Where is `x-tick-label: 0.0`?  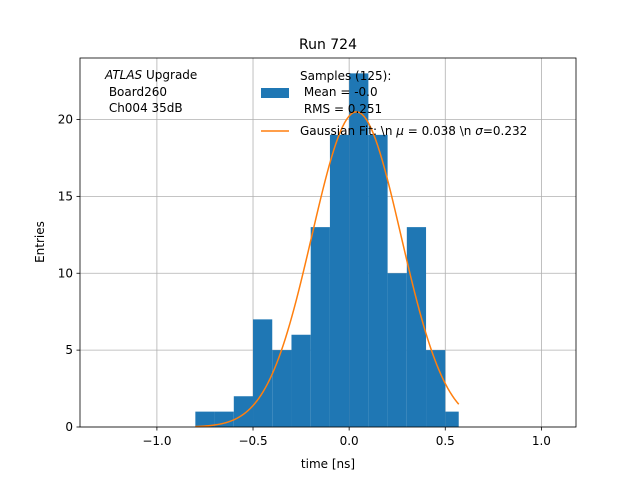
x-tick-label: 0.0 is located at coordinates (349, 441).